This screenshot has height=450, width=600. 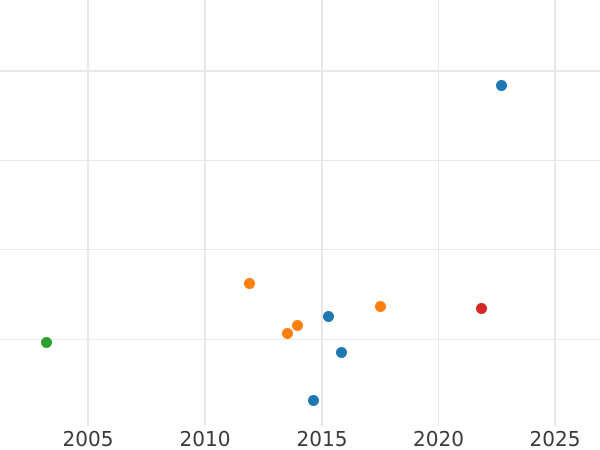 I want to click on x-tick-label: 2010, so click(x=205, y=438).